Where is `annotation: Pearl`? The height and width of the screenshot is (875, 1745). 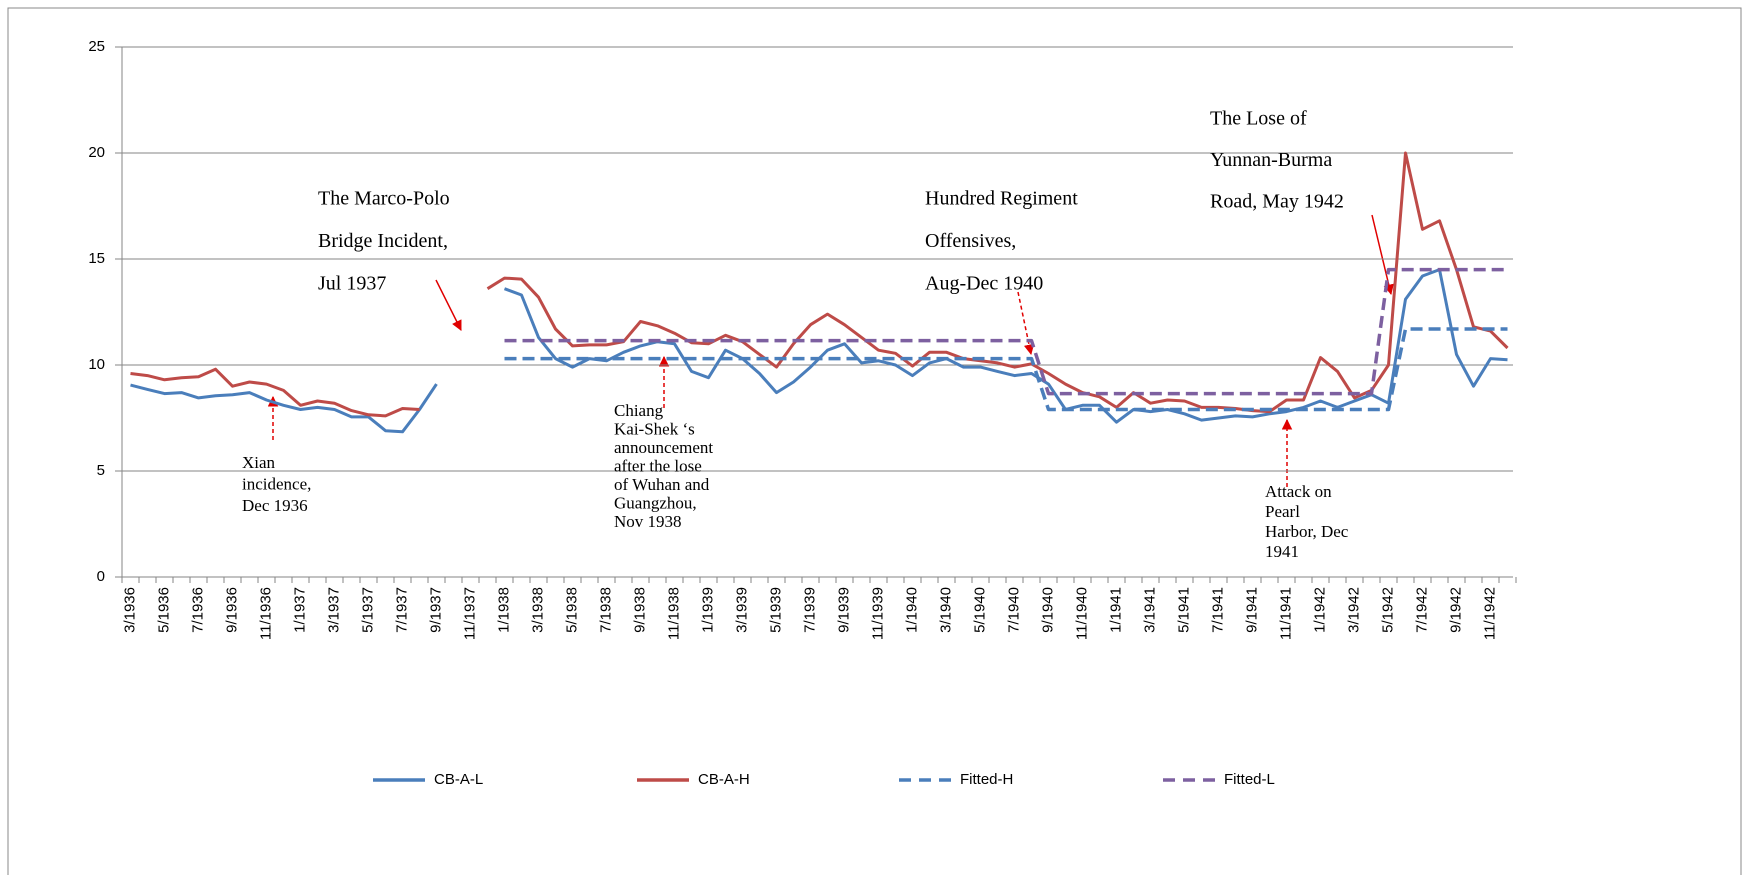 annotation: Pearl is located at coordinates (1282, 511).